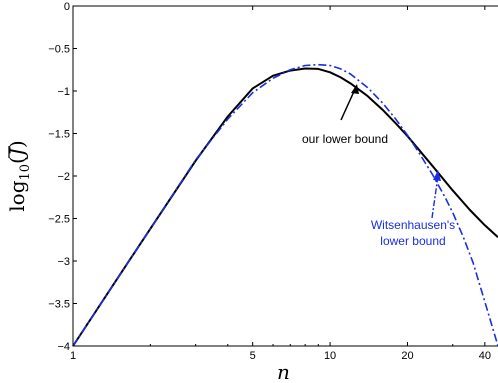 This screenshot has height=383, width=498. What do you see at coordinates (345, 139) in the screenshot?
I see `annotation-our-lower-bound: our lower bound` at bounding box center [345, 139].